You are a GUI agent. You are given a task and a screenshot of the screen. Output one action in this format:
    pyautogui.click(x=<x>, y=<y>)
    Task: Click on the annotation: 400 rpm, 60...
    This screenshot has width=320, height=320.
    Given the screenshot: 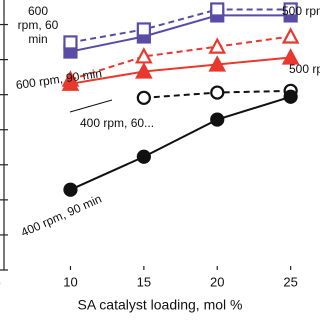 What is the action you would take?
    pyautogui.click(x=117, y=123)
    